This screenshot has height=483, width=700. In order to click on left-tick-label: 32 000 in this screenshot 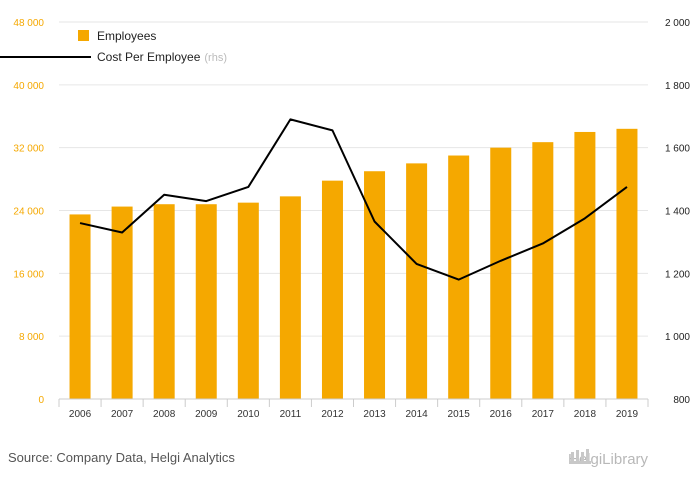, I will do `click(28, 149)`.